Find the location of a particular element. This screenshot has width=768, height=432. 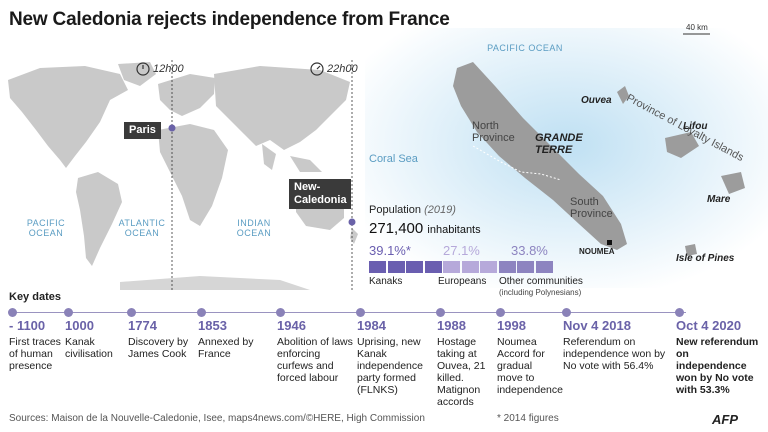

nc-pacific-ocean-label: PACIFIC OCEAN is located at coordinates (525, 48).